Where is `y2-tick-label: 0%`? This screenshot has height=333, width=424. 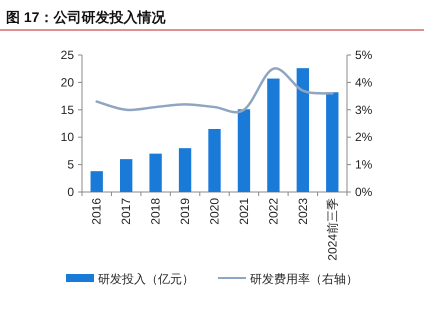
y2-tick-label: 0% is located at coordinates (364, 192).